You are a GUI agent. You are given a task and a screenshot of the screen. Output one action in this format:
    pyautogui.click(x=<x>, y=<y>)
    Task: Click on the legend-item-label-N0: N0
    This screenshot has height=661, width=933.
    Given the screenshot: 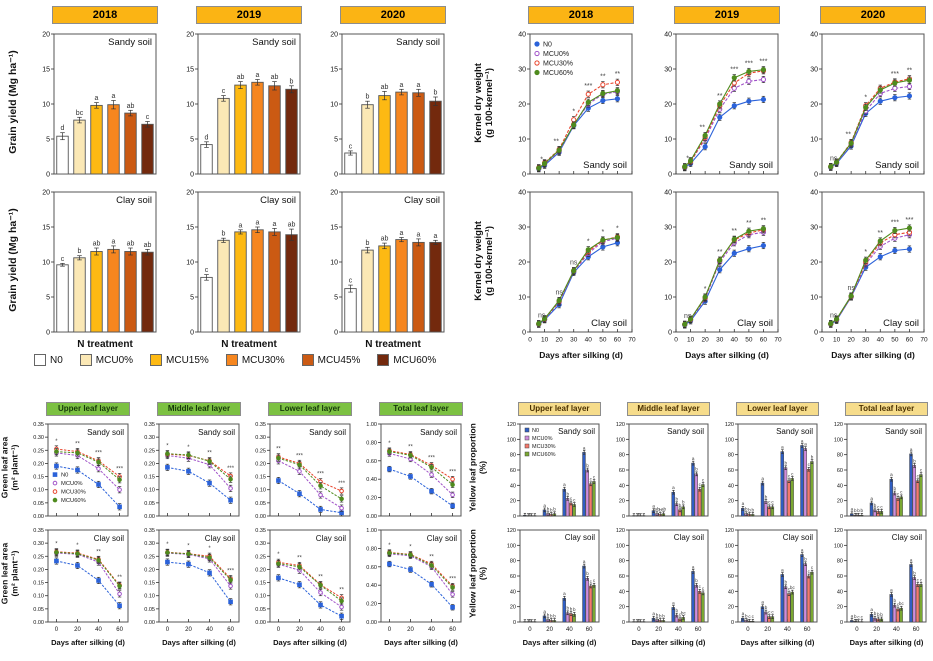 What is the action you would take?
    pyautogui.click(x=547, y=45)
    